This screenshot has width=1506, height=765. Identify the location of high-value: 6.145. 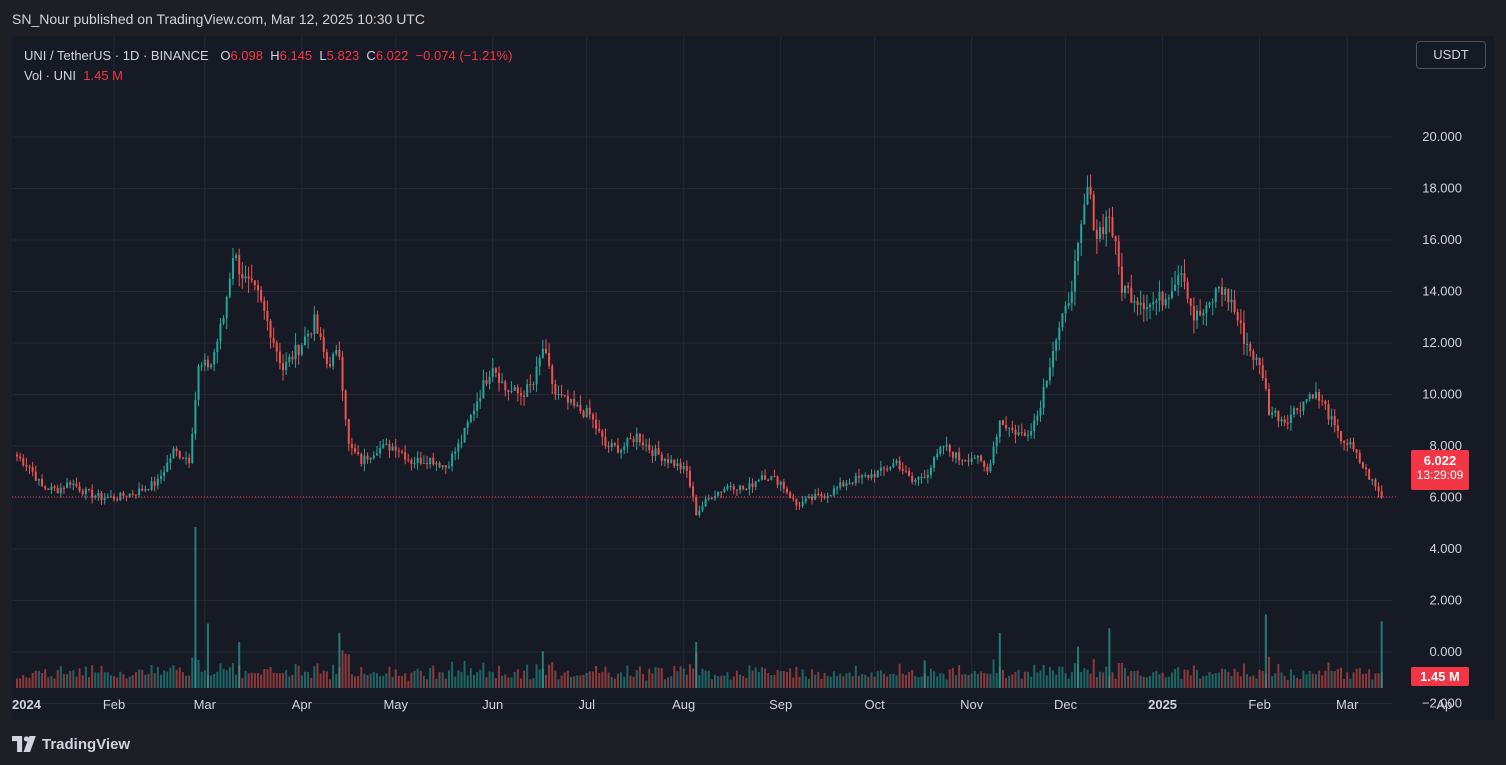
(296, 55).